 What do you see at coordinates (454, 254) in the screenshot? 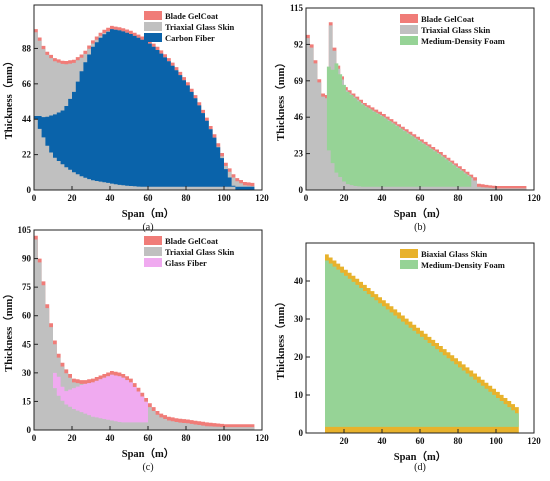
I see `legend-entry: Biaxial Glass Skin` at bounding box center [454, 254].